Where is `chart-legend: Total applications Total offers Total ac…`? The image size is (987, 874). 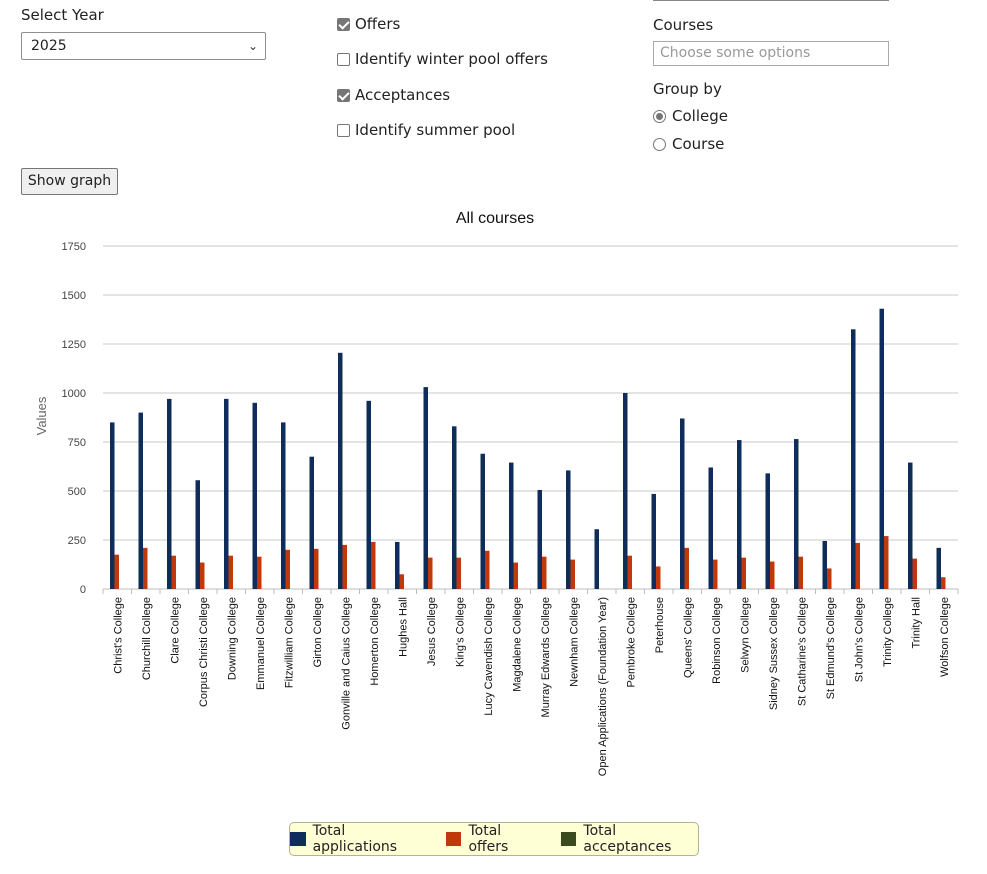
chart-legend: Total applications Total offers Total ac… is located at coordinates (494, 839).